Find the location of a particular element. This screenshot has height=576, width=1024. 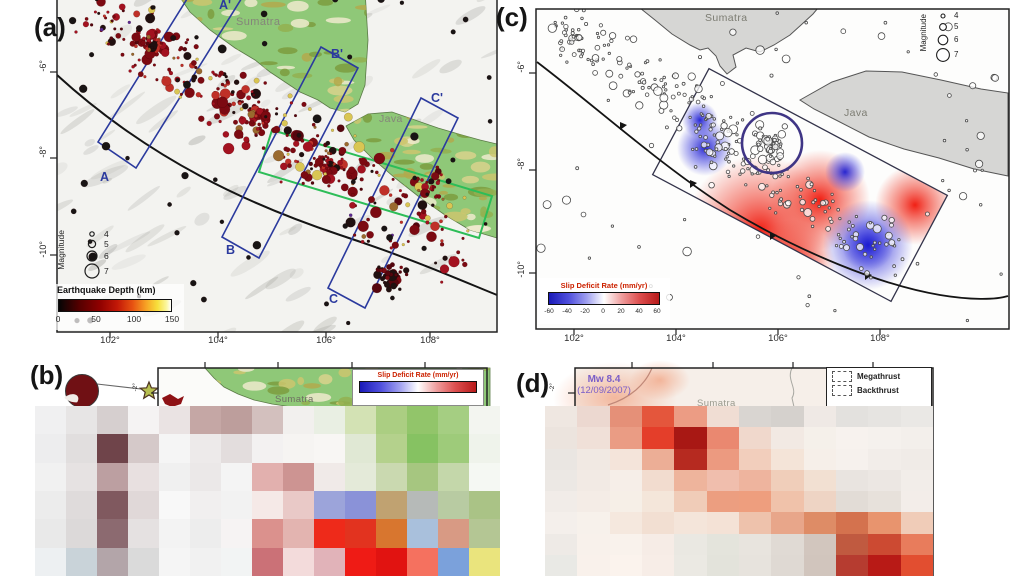

magnitude-5-icon is located at coordinates (92, 244).